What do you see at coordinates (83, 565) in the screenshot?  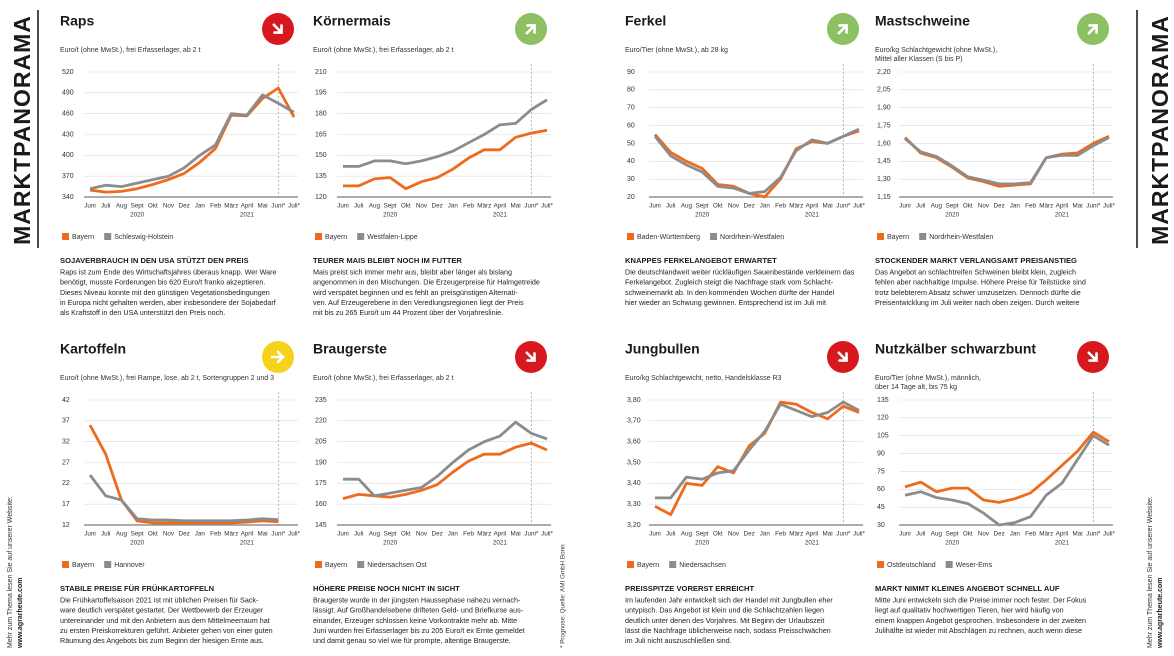 I see `legend-label: Bayern` at bounding box center [83, 565].